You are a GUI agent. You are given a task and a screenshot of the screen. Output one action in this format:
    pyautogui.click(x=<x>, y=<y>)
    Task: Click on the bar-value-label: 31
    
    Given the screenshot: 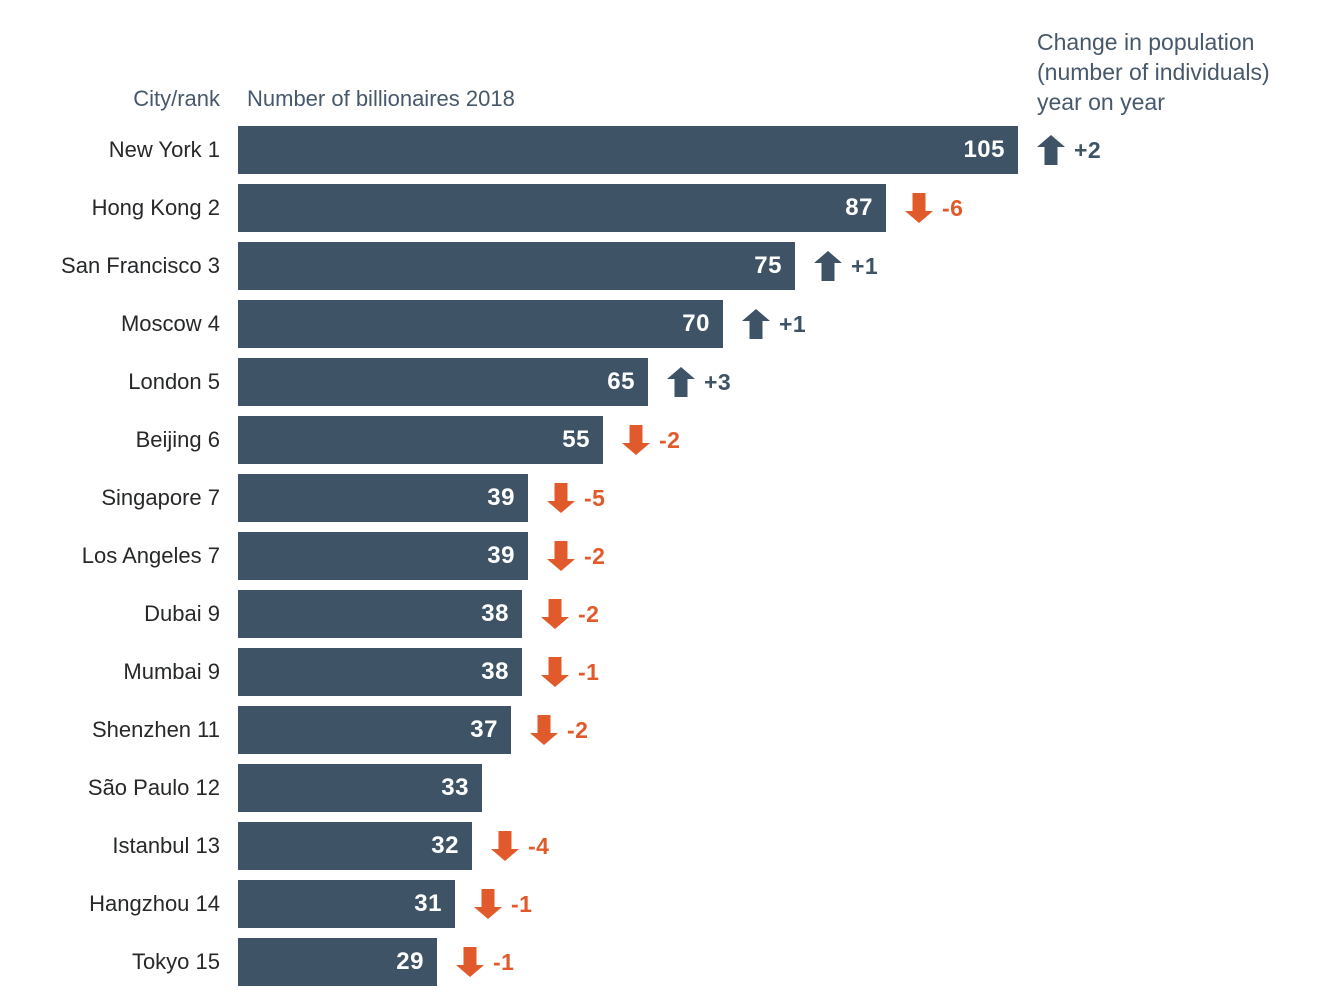 What is the action you would take?
    pyautogui.click(x=428, y=903)
    